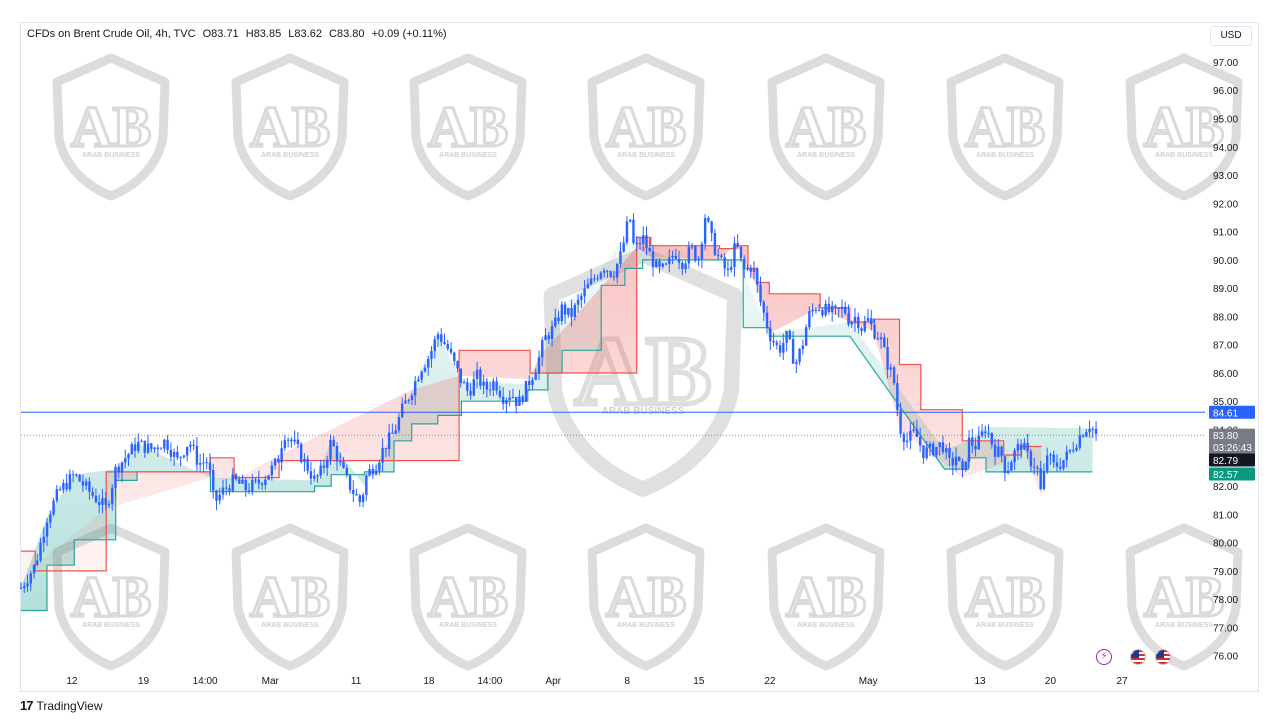 The image size is (1280, 720). I want to click on x-tick-label: 14:00, so click(489, 681).